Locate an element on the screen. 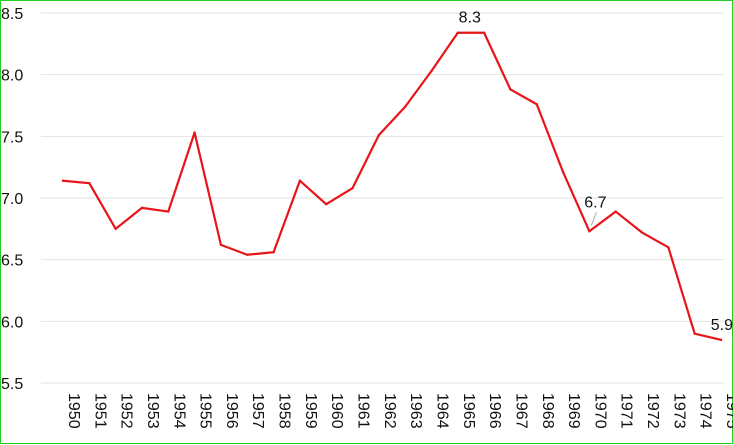  x-tick-label: 1953 is located at coordinates (152, 411).